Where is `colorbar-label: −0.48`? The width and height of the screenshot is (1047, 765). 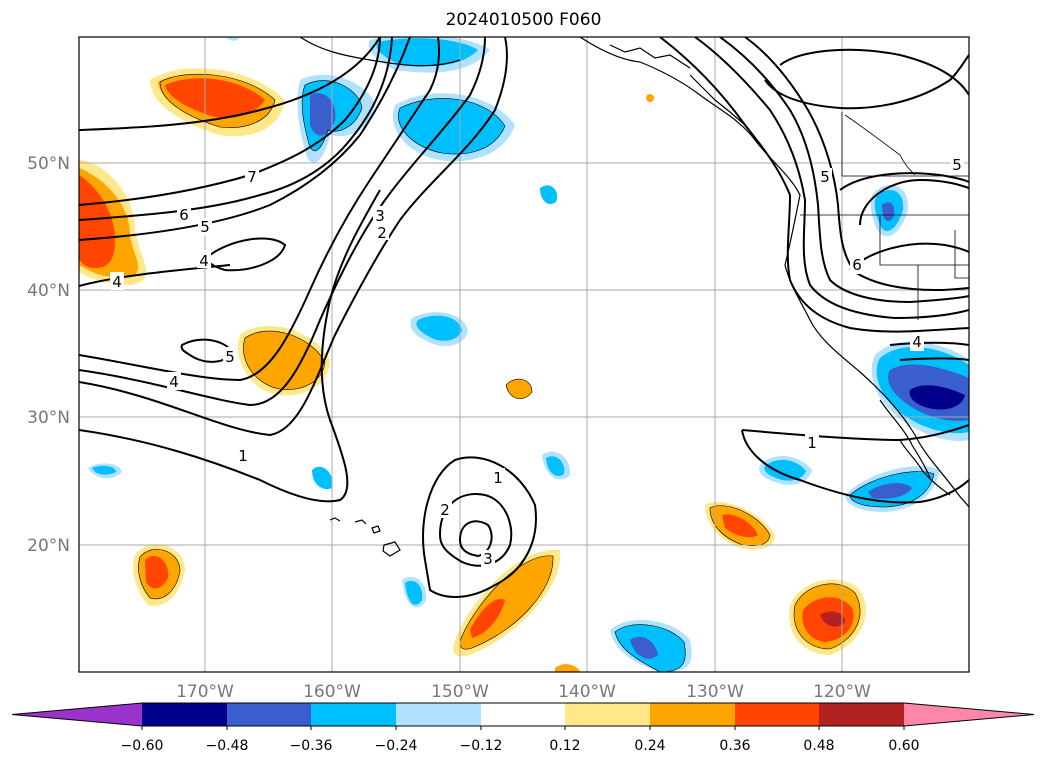
colorbar-label: −0.48 is located at coordinates (227, 746).